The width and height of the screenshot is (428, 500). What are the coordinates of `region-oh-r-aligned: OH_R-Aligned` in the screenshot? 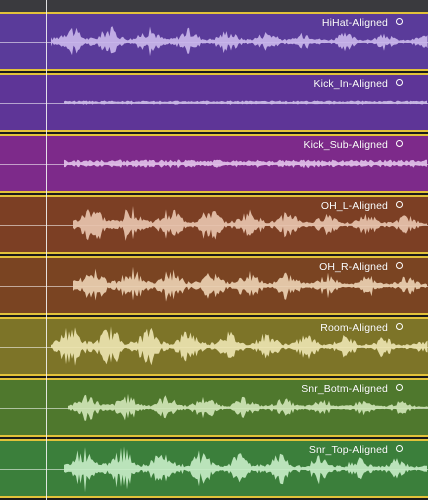 It's located at (214, 285).